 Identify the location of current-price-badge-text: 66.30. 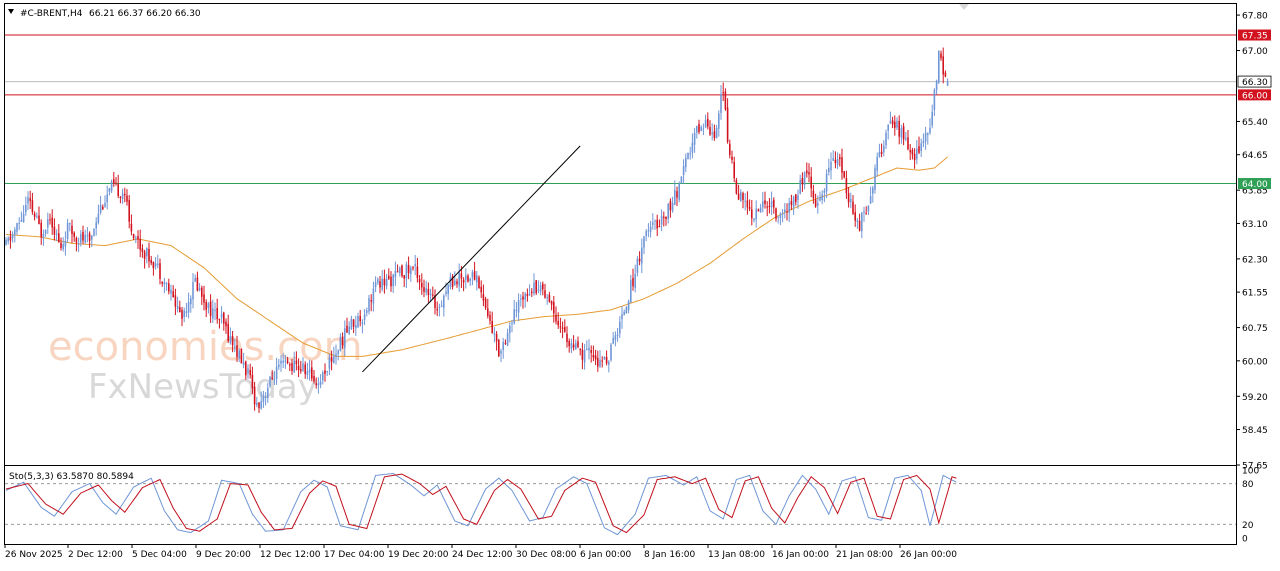
(1255, 83).